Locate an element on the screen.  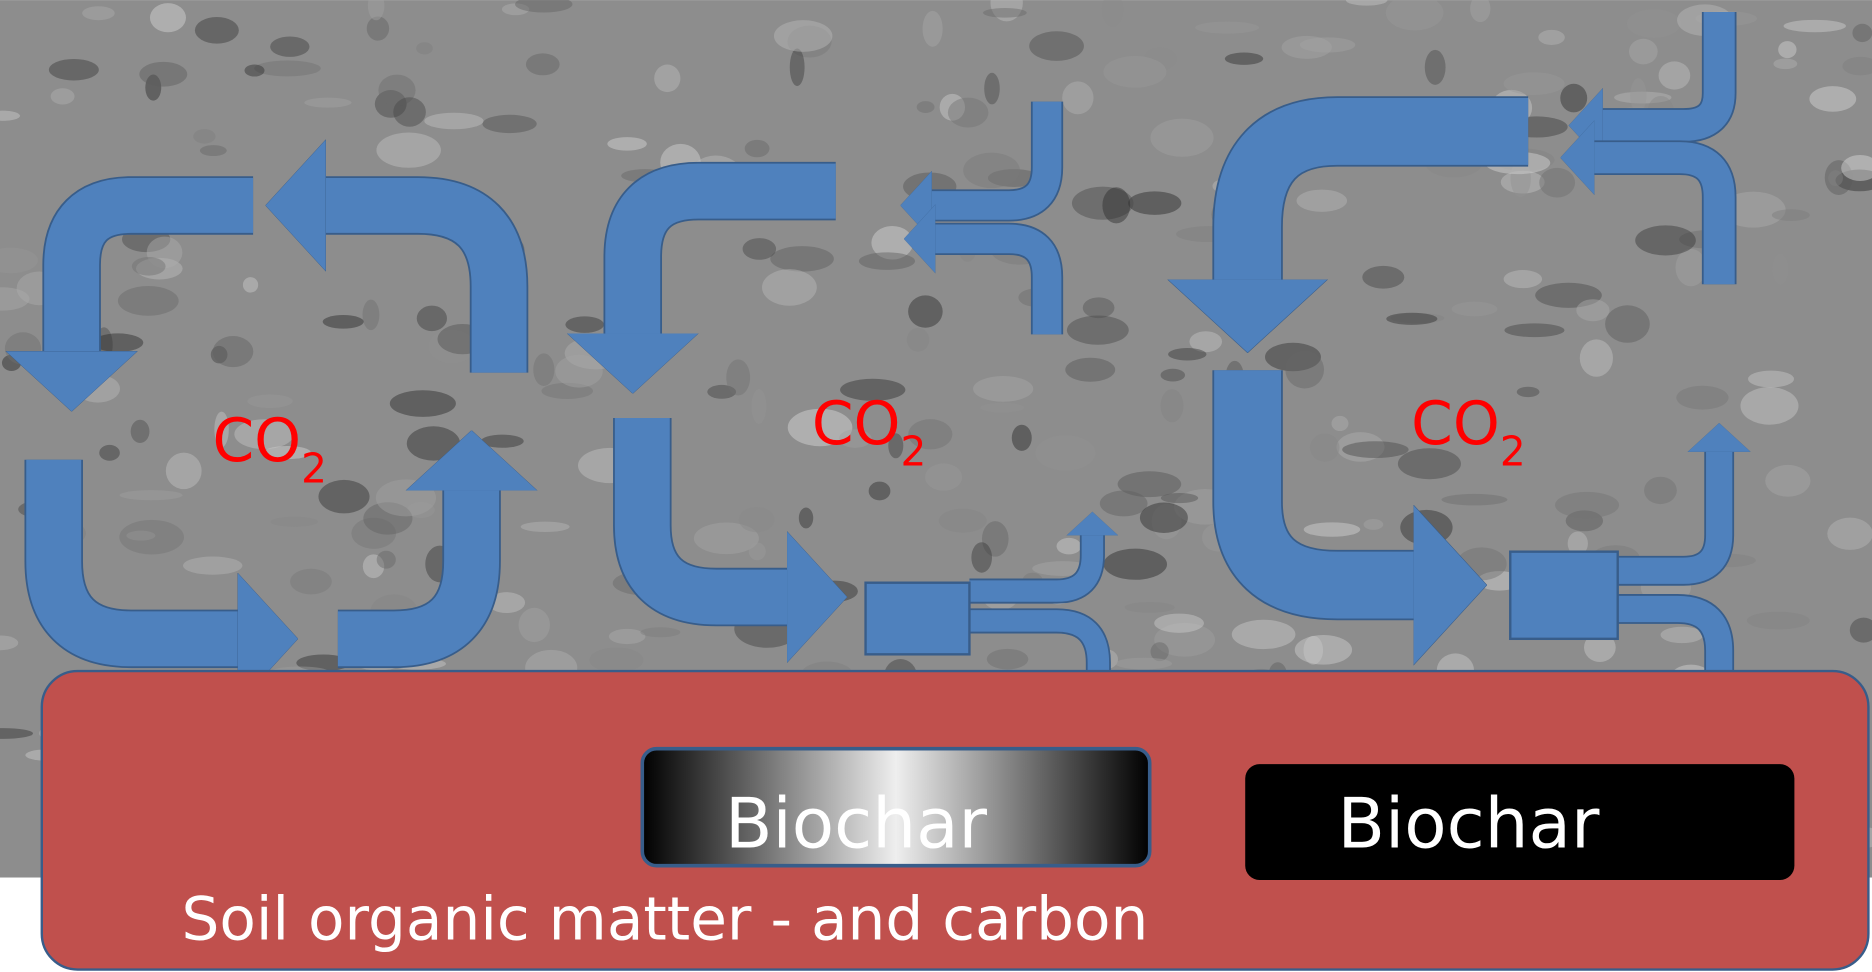
soil-label: Soil organic matter - and carbon is located at coordinates (664, 920).